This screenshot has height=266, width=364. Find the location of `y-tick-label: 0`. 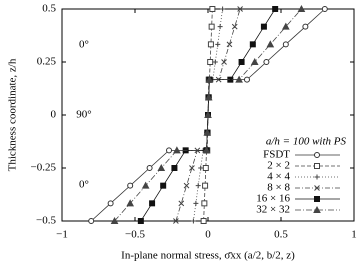

y-tick-label: 0 is located at coordinates (54, 115).